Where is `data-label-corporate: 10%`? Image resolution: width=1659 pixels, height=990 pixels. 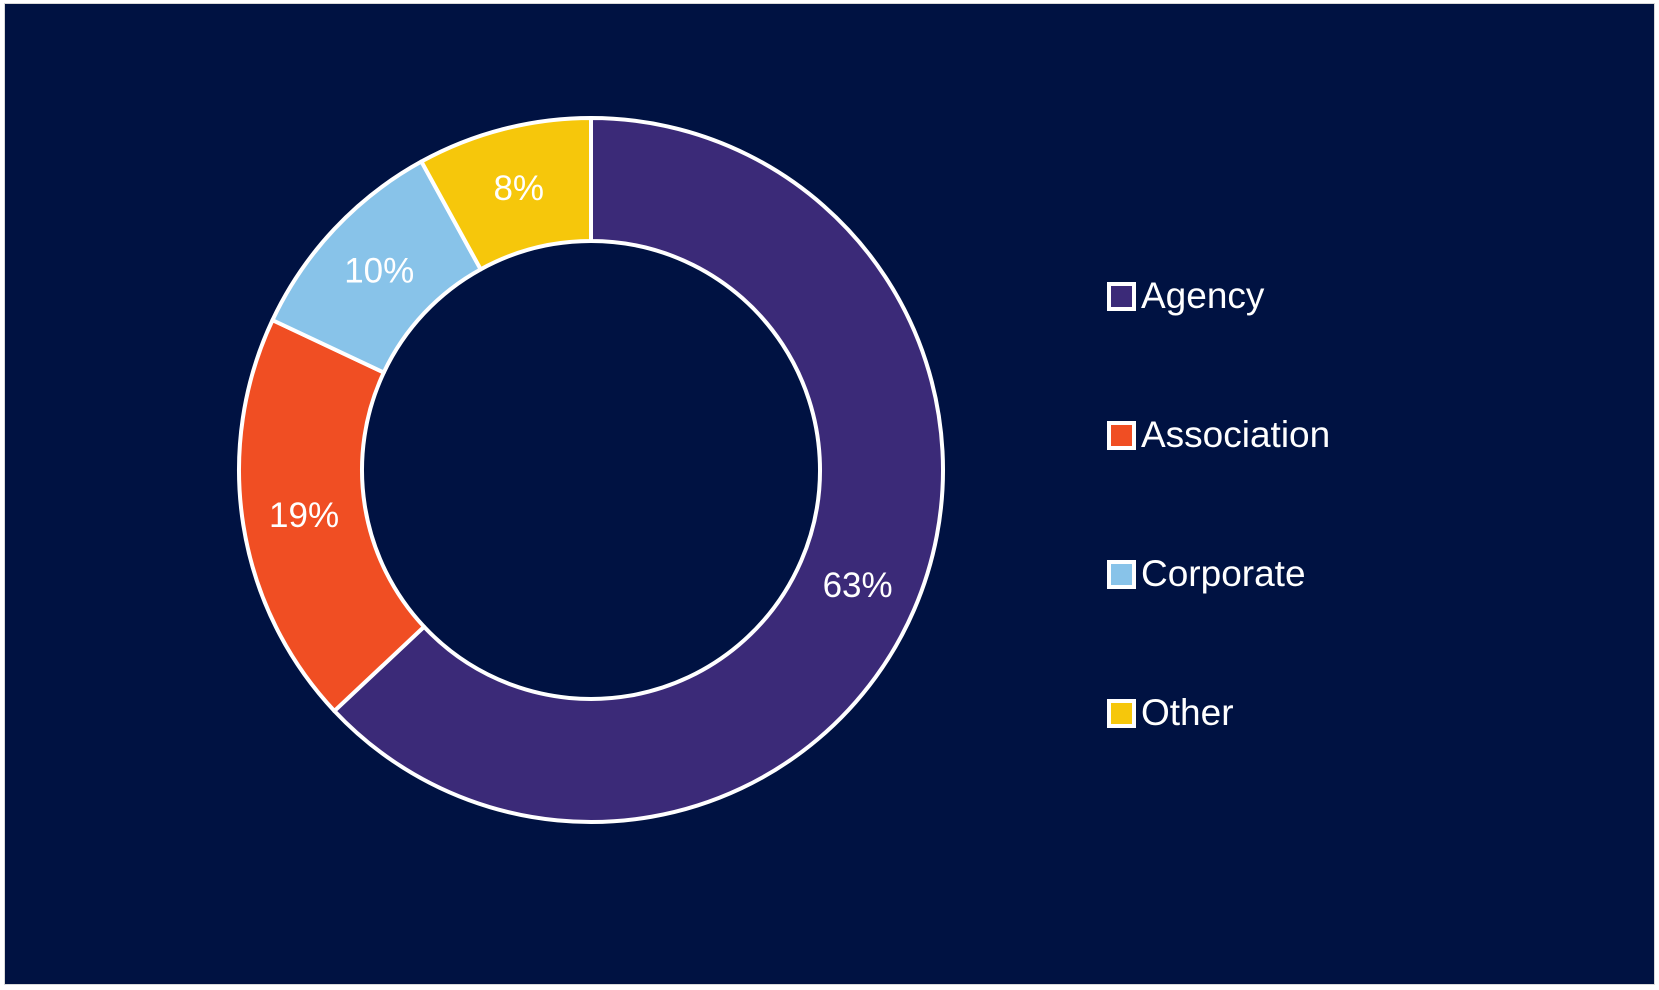 data-label-corporate: 10% is located at coordinates (379, 271).